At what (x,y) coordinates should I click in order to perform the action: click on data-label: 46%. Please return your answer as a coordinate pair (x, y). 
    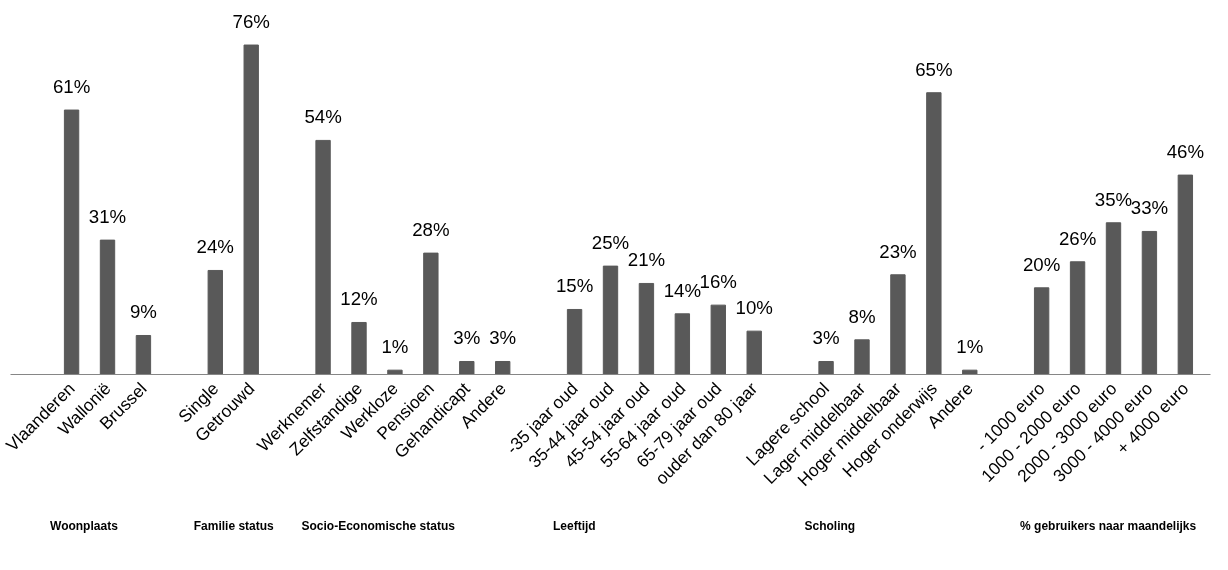
    Looking at the image, I should click on (1185, 151).